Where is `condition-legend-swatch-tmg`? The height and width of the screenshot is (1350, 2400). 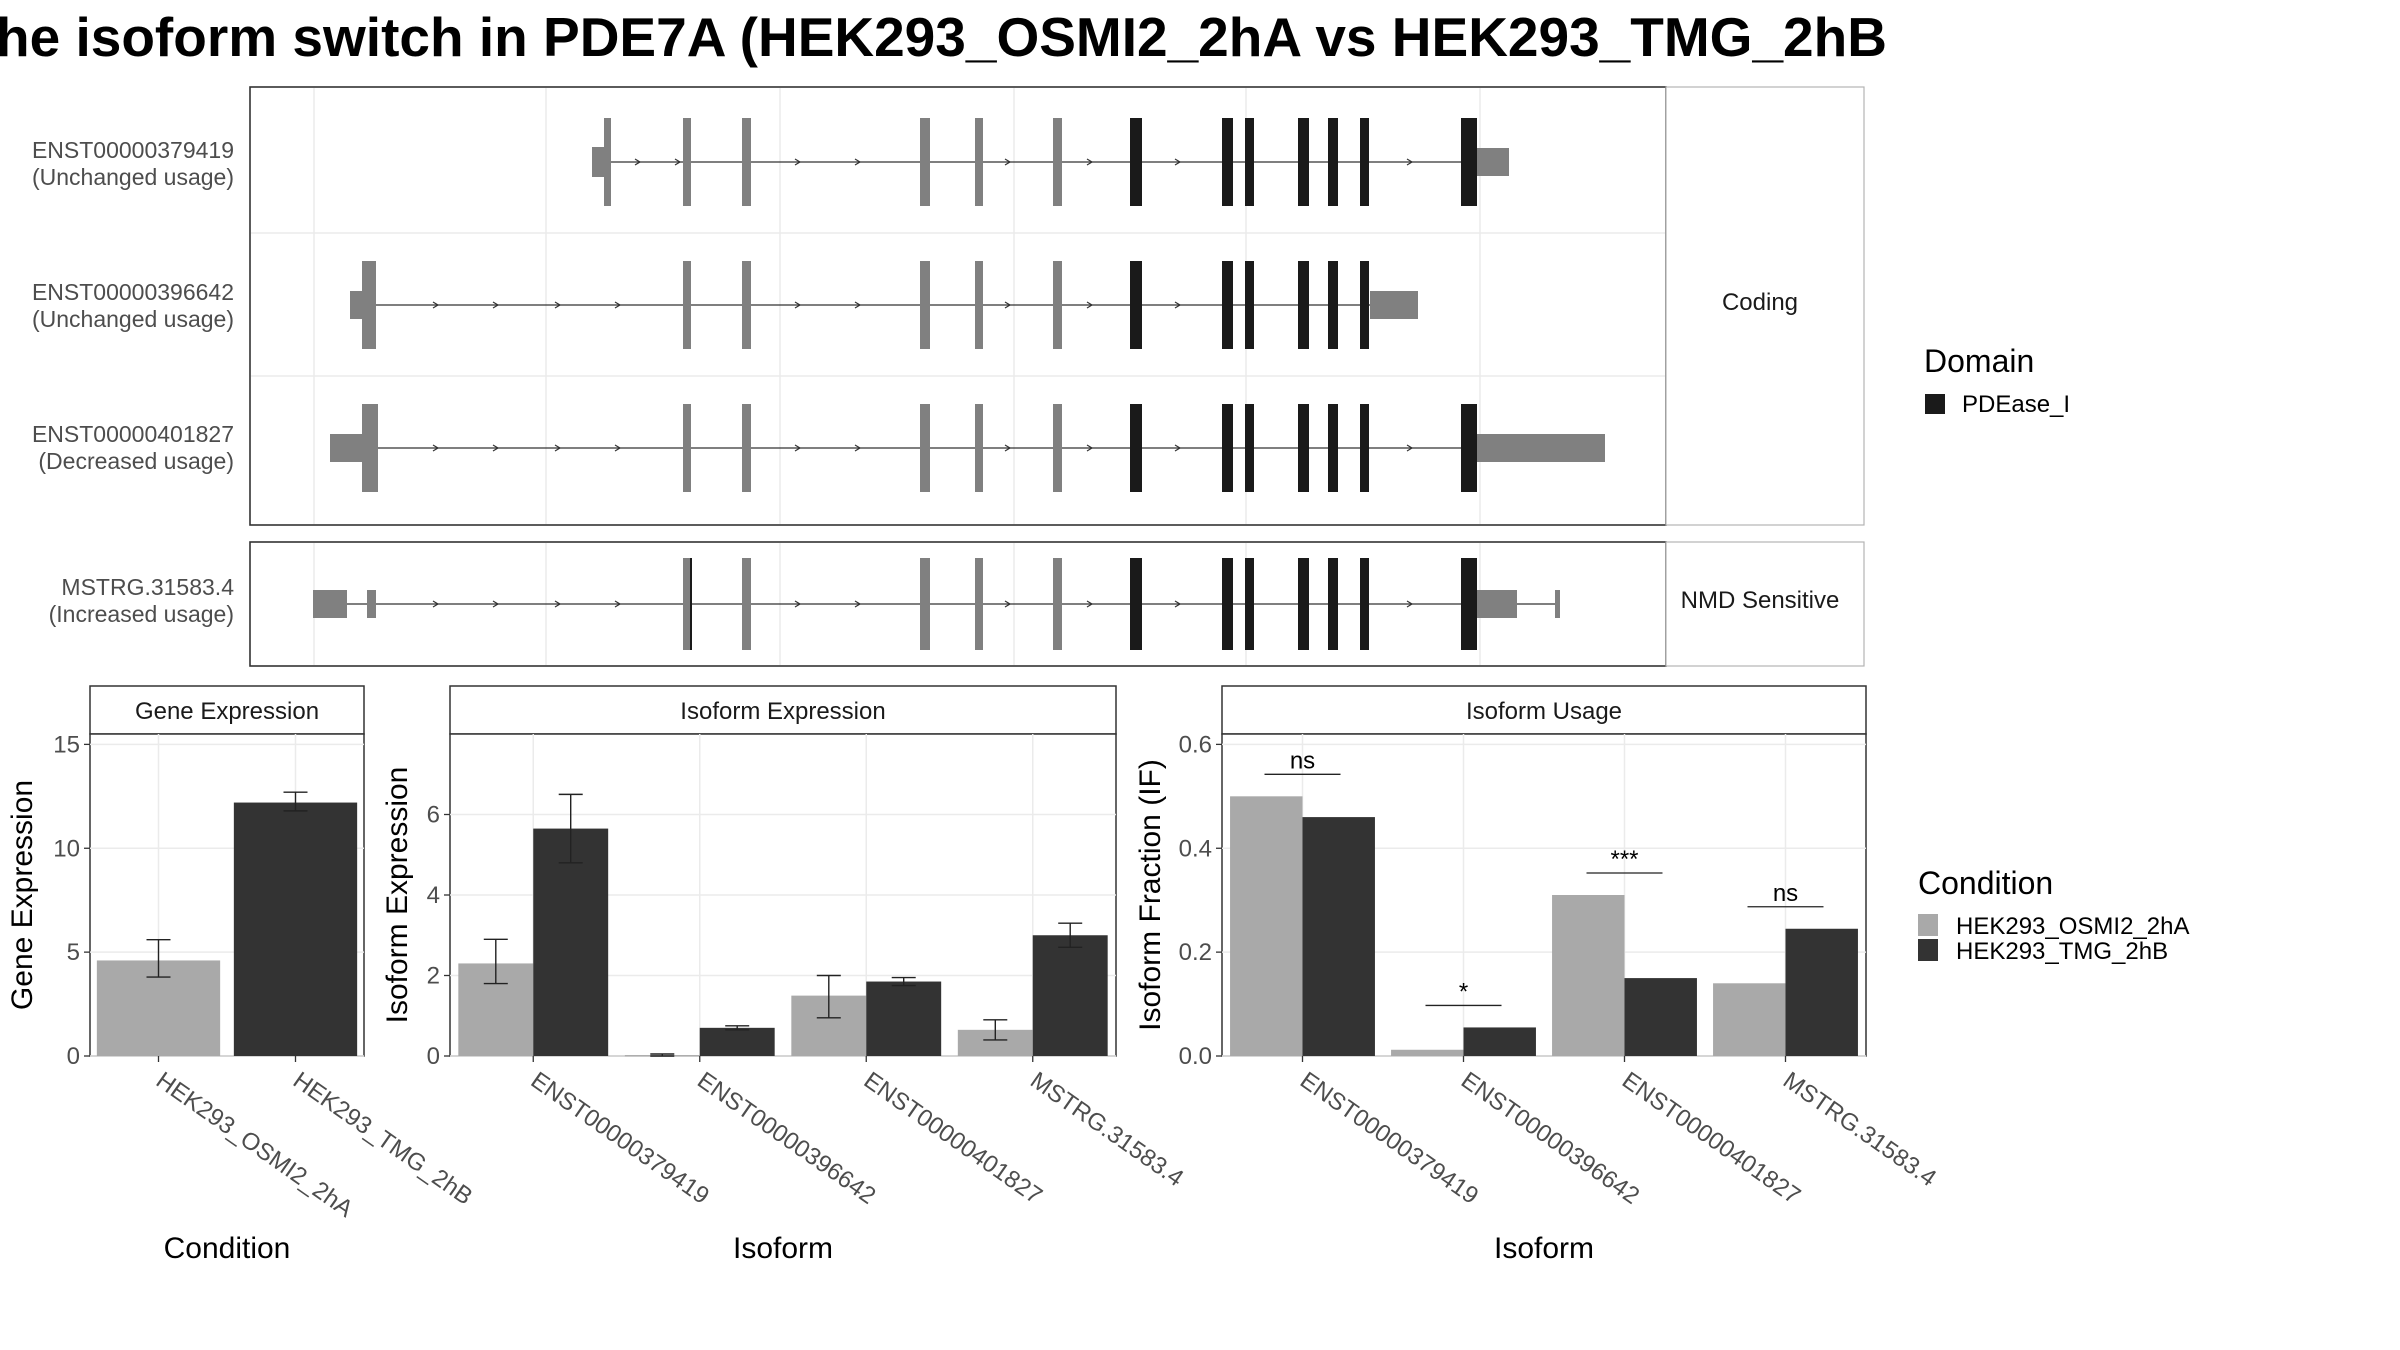 condition-legend-swatch-tmg is located at coordinates (1928, 950).